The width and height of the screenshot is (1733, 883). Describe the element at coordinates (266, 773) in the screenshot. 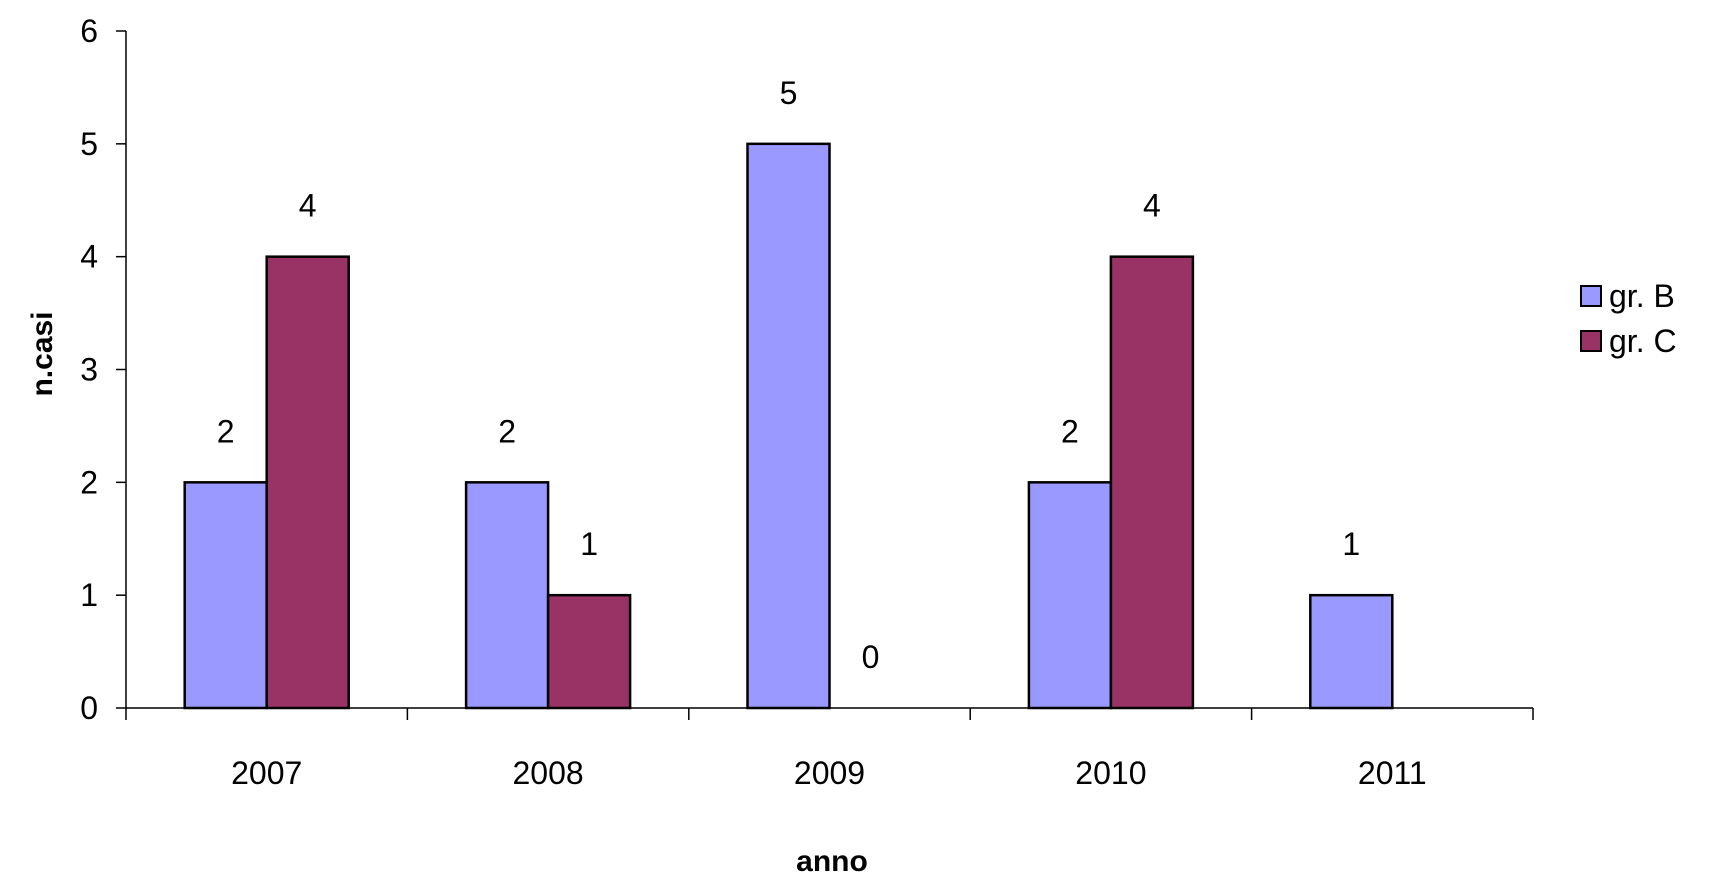

I see `x-tick-label: 2007` at that location.